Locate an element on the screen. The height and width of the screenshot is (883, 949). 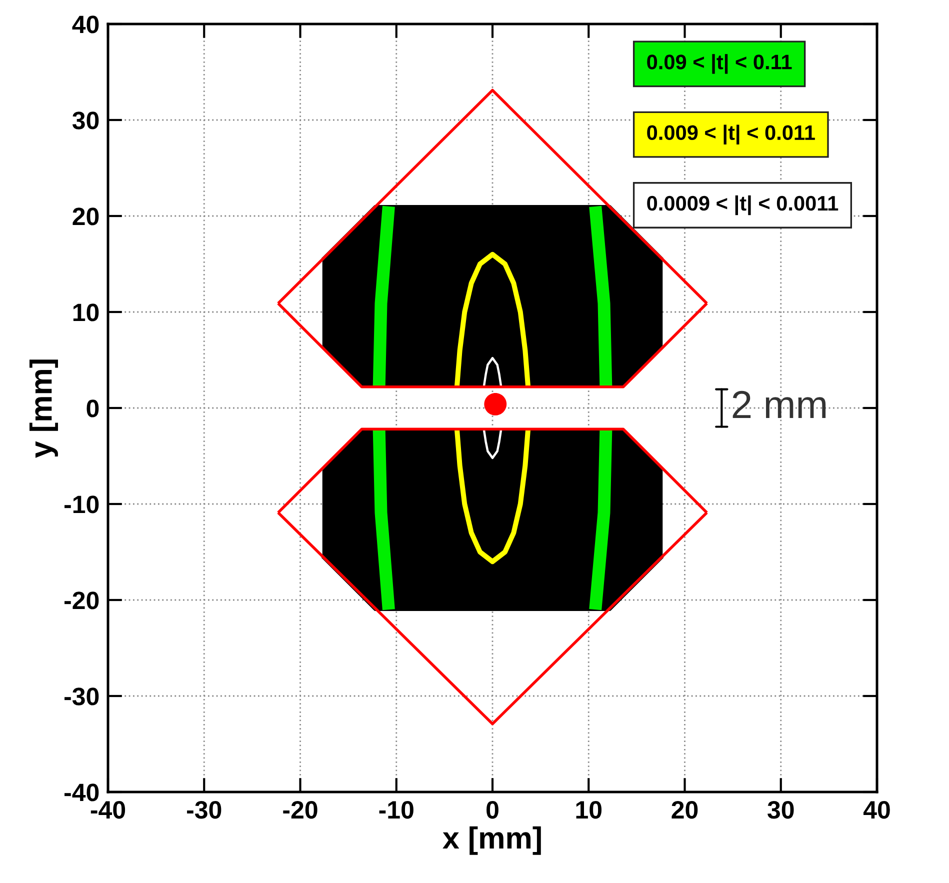
y-axis-title: y [mm] is located at coordinates (44, 409).